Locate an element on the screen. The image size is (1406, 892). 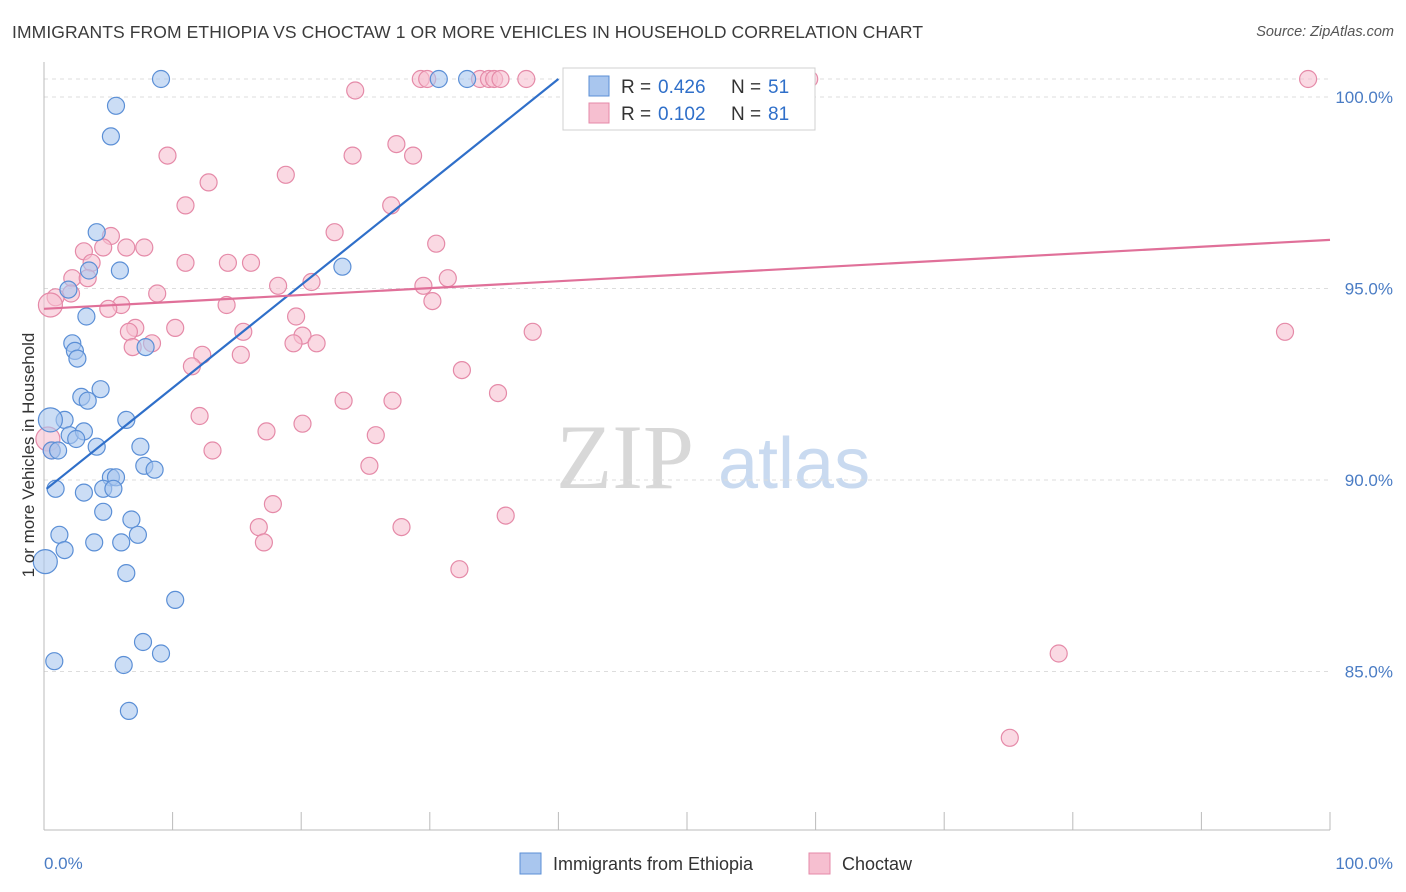
y-tick-label: 100.0% is located at coordinates (1364, 97).